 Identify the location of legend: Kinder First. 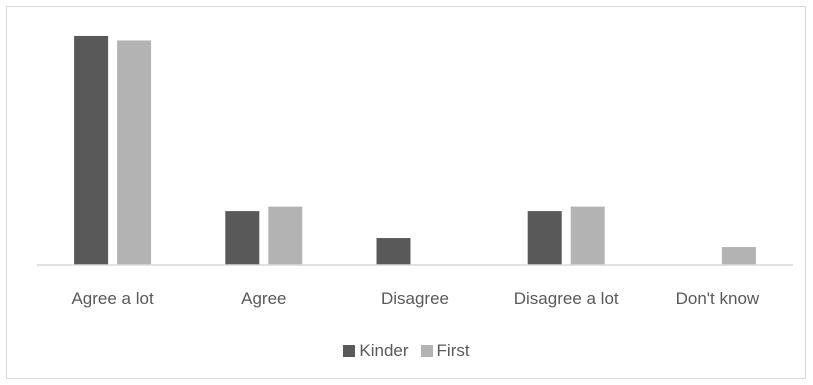
(406, 351).